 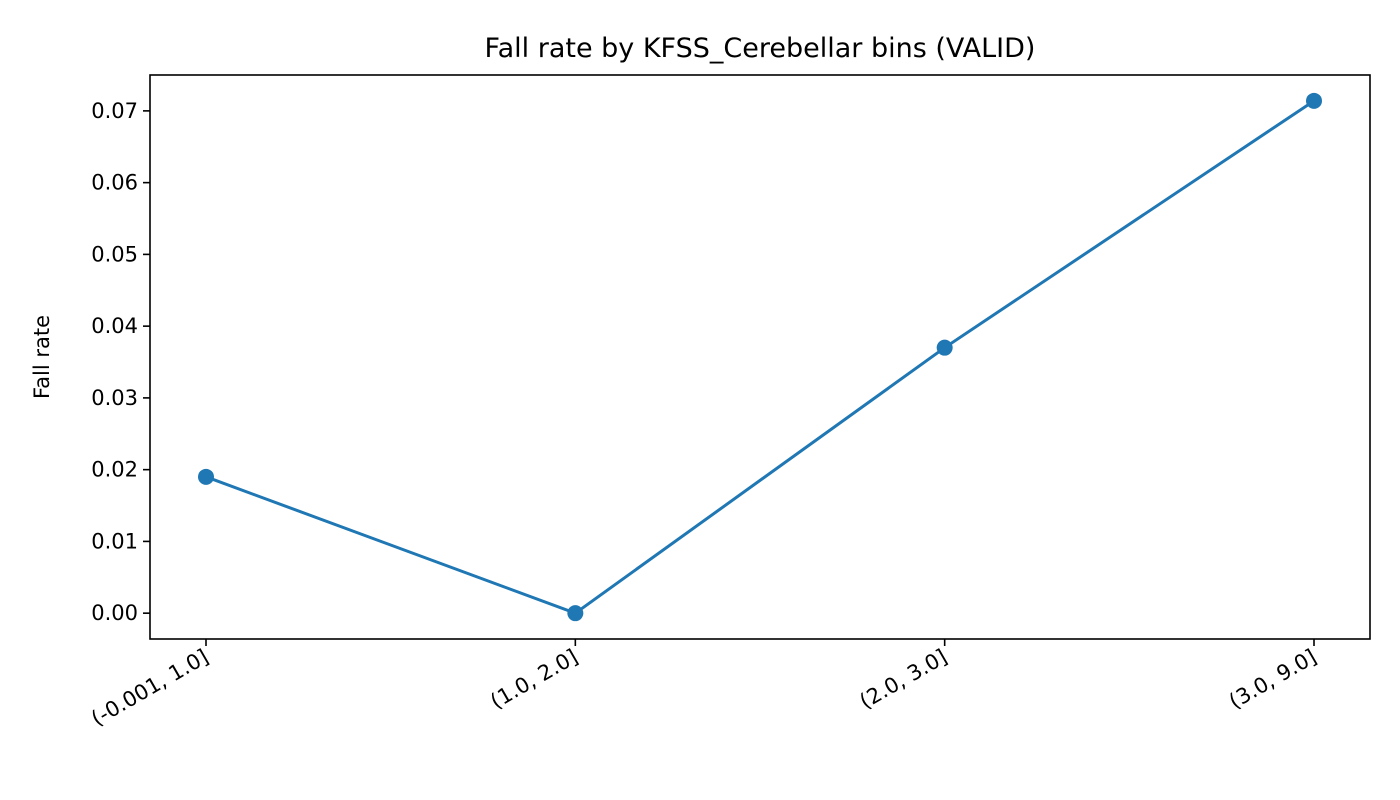 I want to click on y-tick-label: 0.07, so click(x=114, y=111).